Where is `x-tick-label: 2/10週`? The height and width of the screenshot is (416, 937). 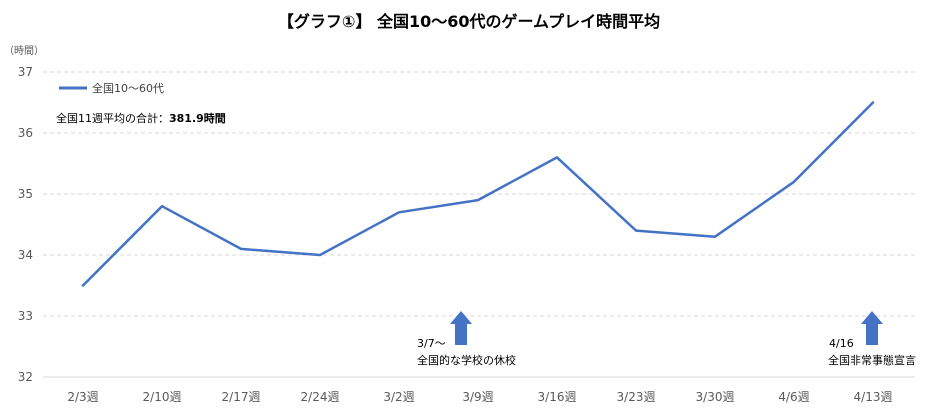
x-tick-label: 2/10週 is located at coordinates (162, 397).